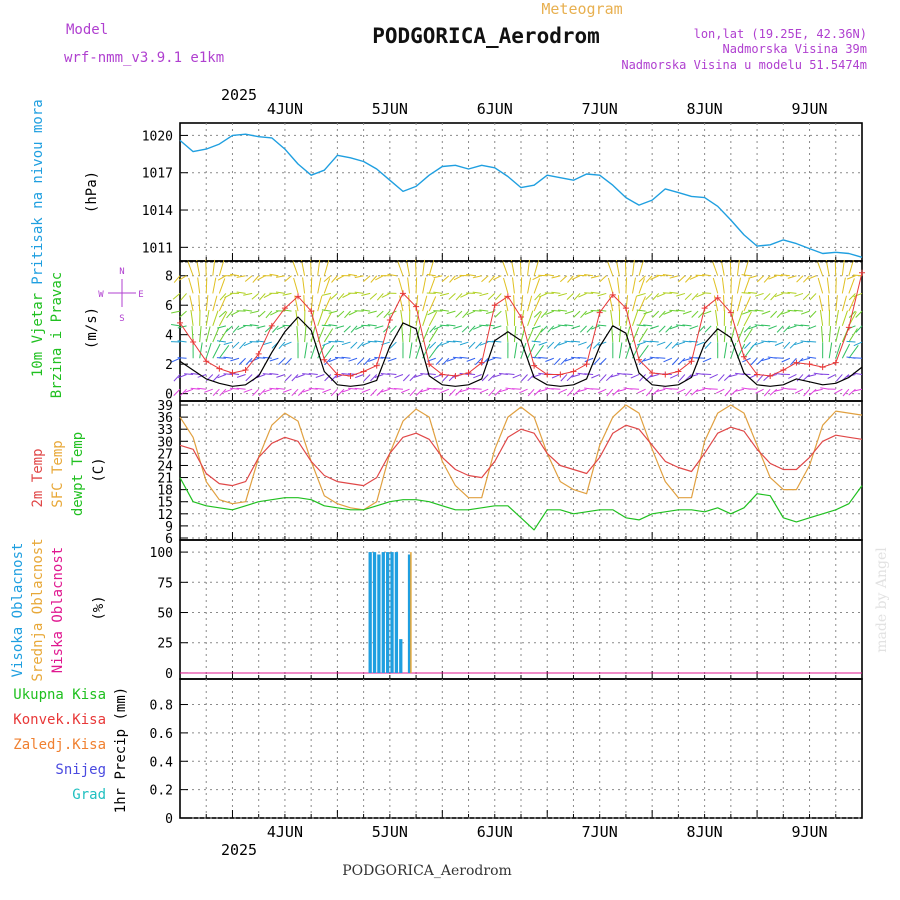 This screenshot has width=900, height=900. Describe the element at coordinates (600, 109) in the screenshot. I see `top-day-label: 7JUN` at that location.